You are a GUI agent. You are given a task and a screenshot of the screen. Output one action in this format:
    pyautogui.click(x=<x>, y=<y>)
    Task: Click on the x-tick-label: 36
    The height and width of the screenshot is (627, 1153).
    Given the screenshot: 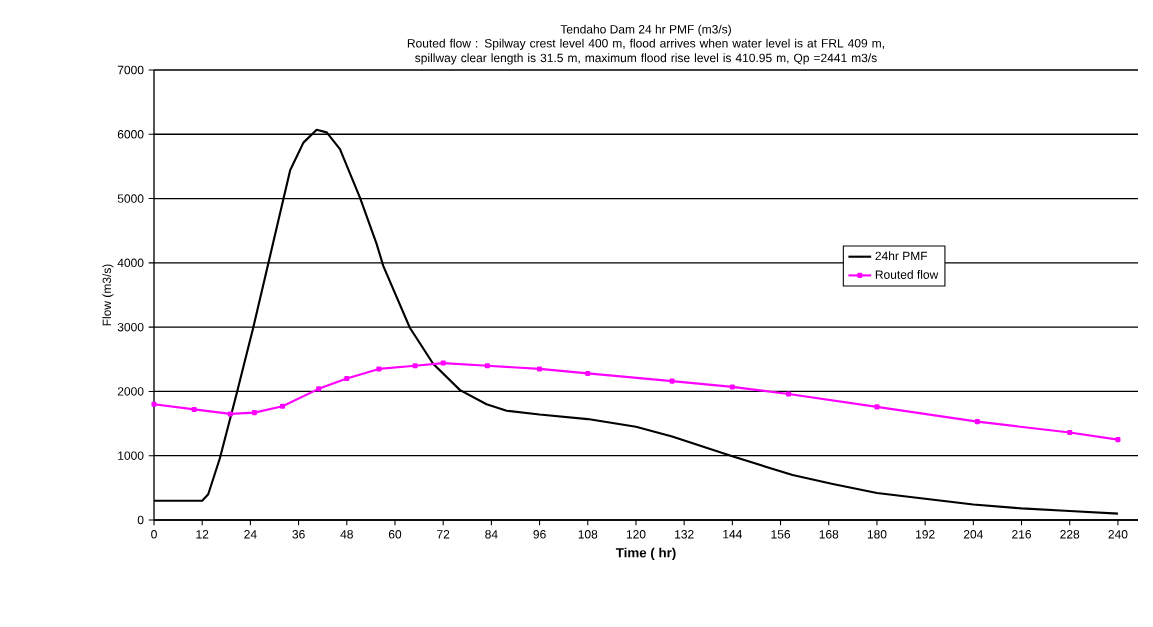 What is the action you would take?
    pyautogui.click(x=298, y=534)
    